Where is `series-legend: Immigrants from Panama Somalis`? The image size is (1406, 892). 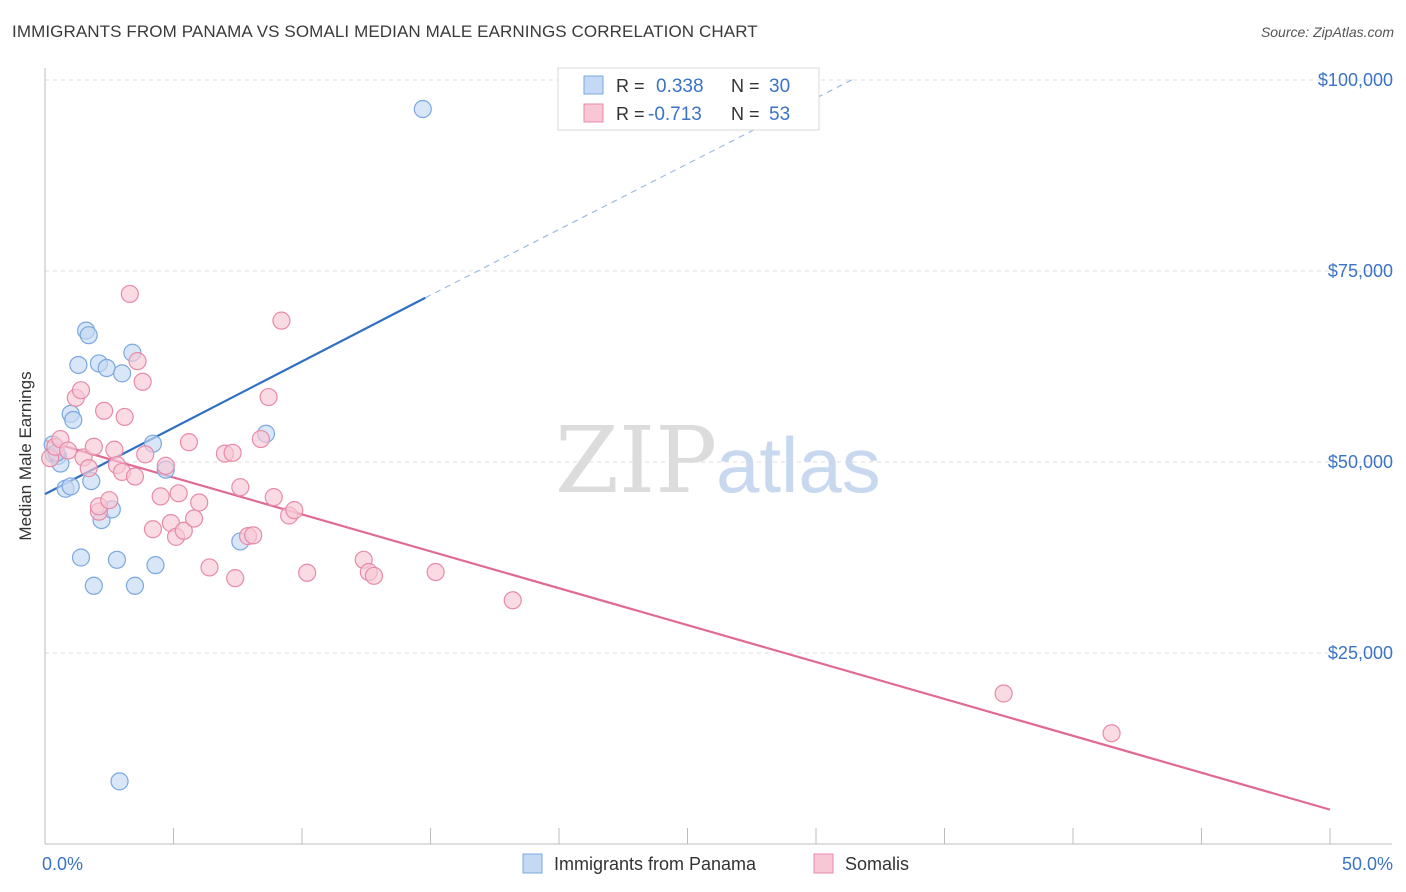 series-legend: Immigrants from Panama Somalis is located at coordinates (715, 863).